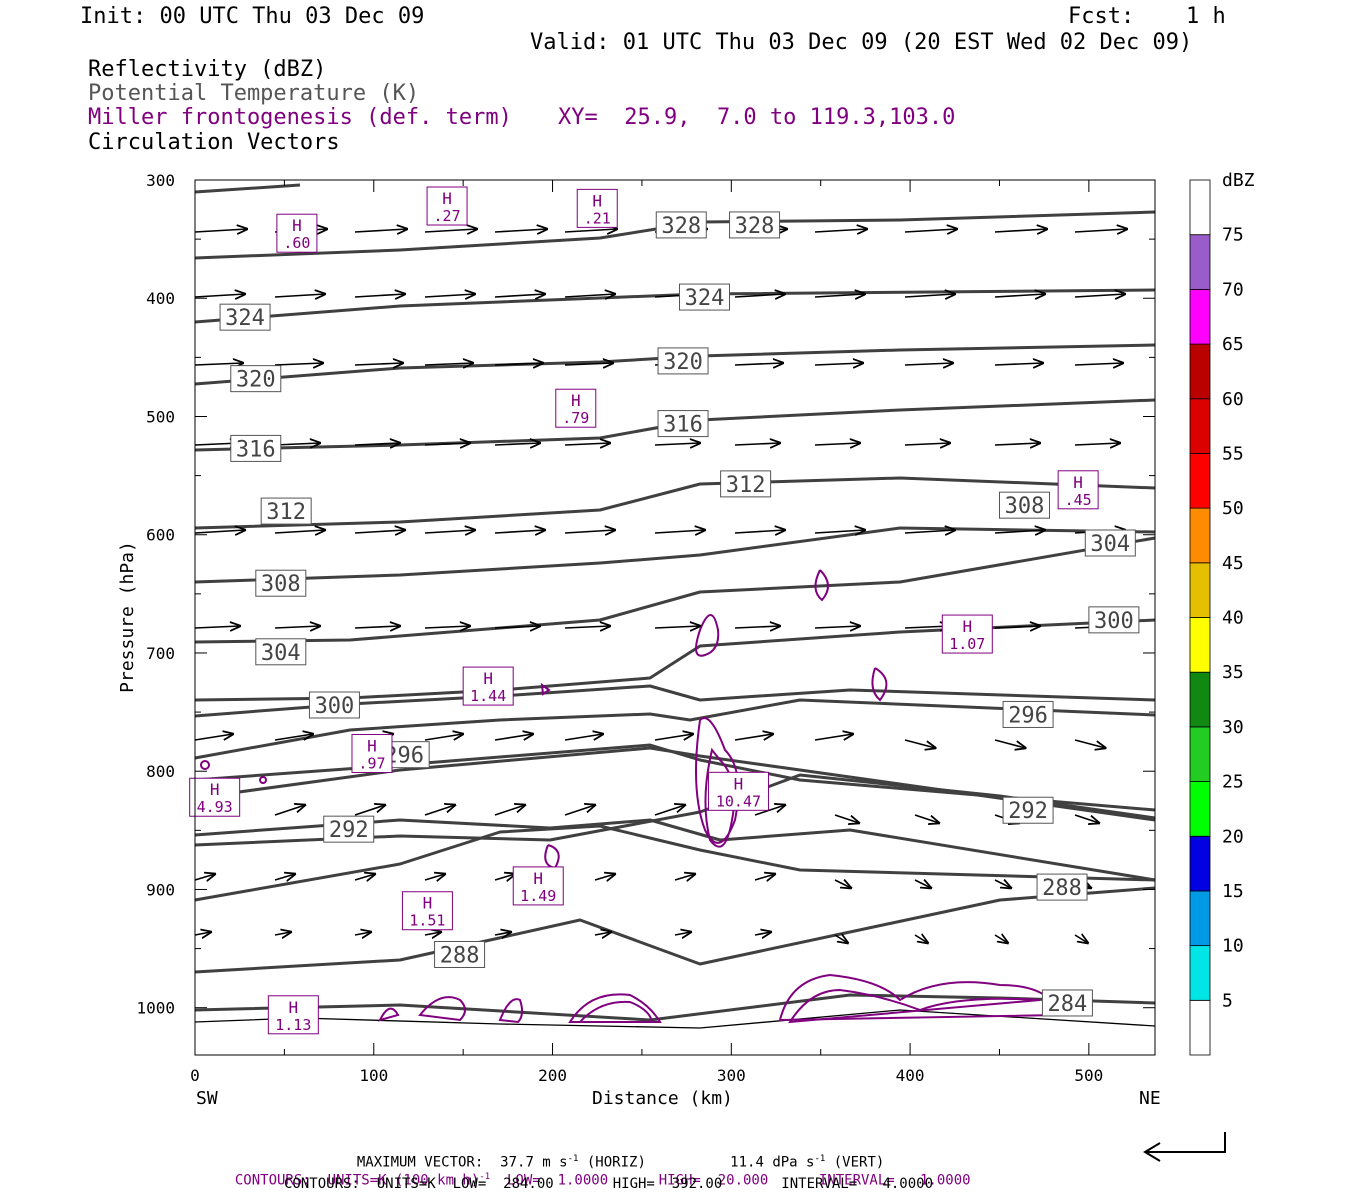 Image resolution: width=1350 pixels, height=1200 pixels. Describe the element at coordinates (1233, 344) in the screenshot. I see `colorbar-level-label: 65` at that location.